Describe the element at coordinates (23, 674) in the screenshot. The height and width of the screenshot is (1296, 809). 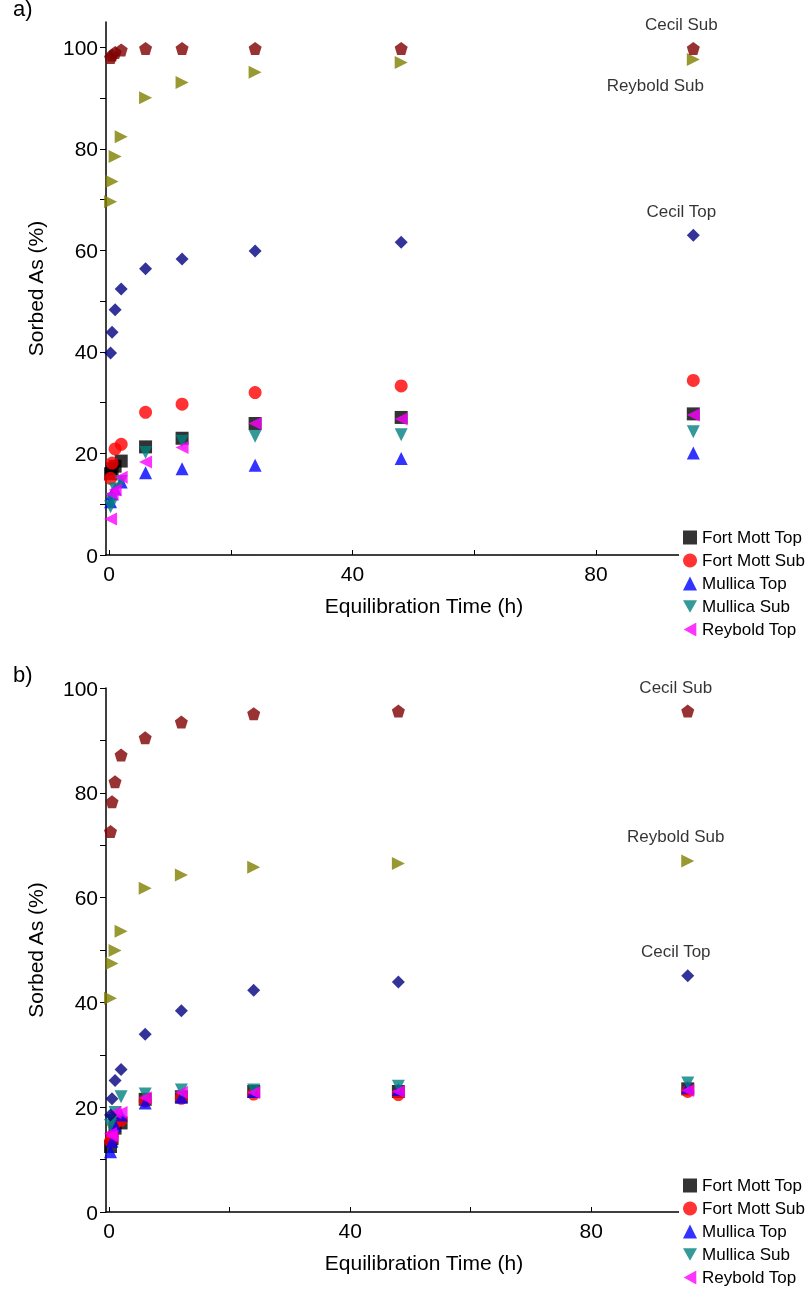
I see `chart-title: b)` at that location.